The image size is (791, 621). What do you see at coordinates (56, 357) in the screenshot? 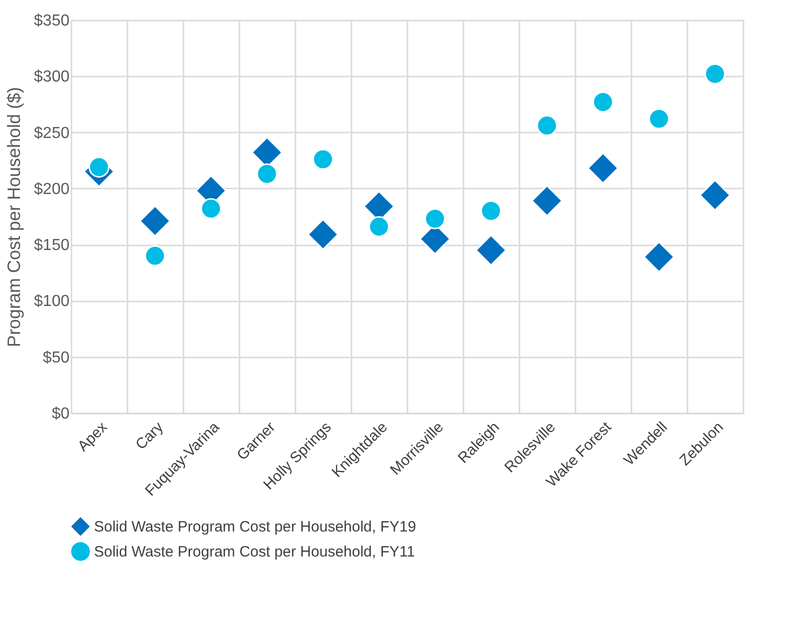
I see `y-tick-label: $50` at bounding box center [56, 357].